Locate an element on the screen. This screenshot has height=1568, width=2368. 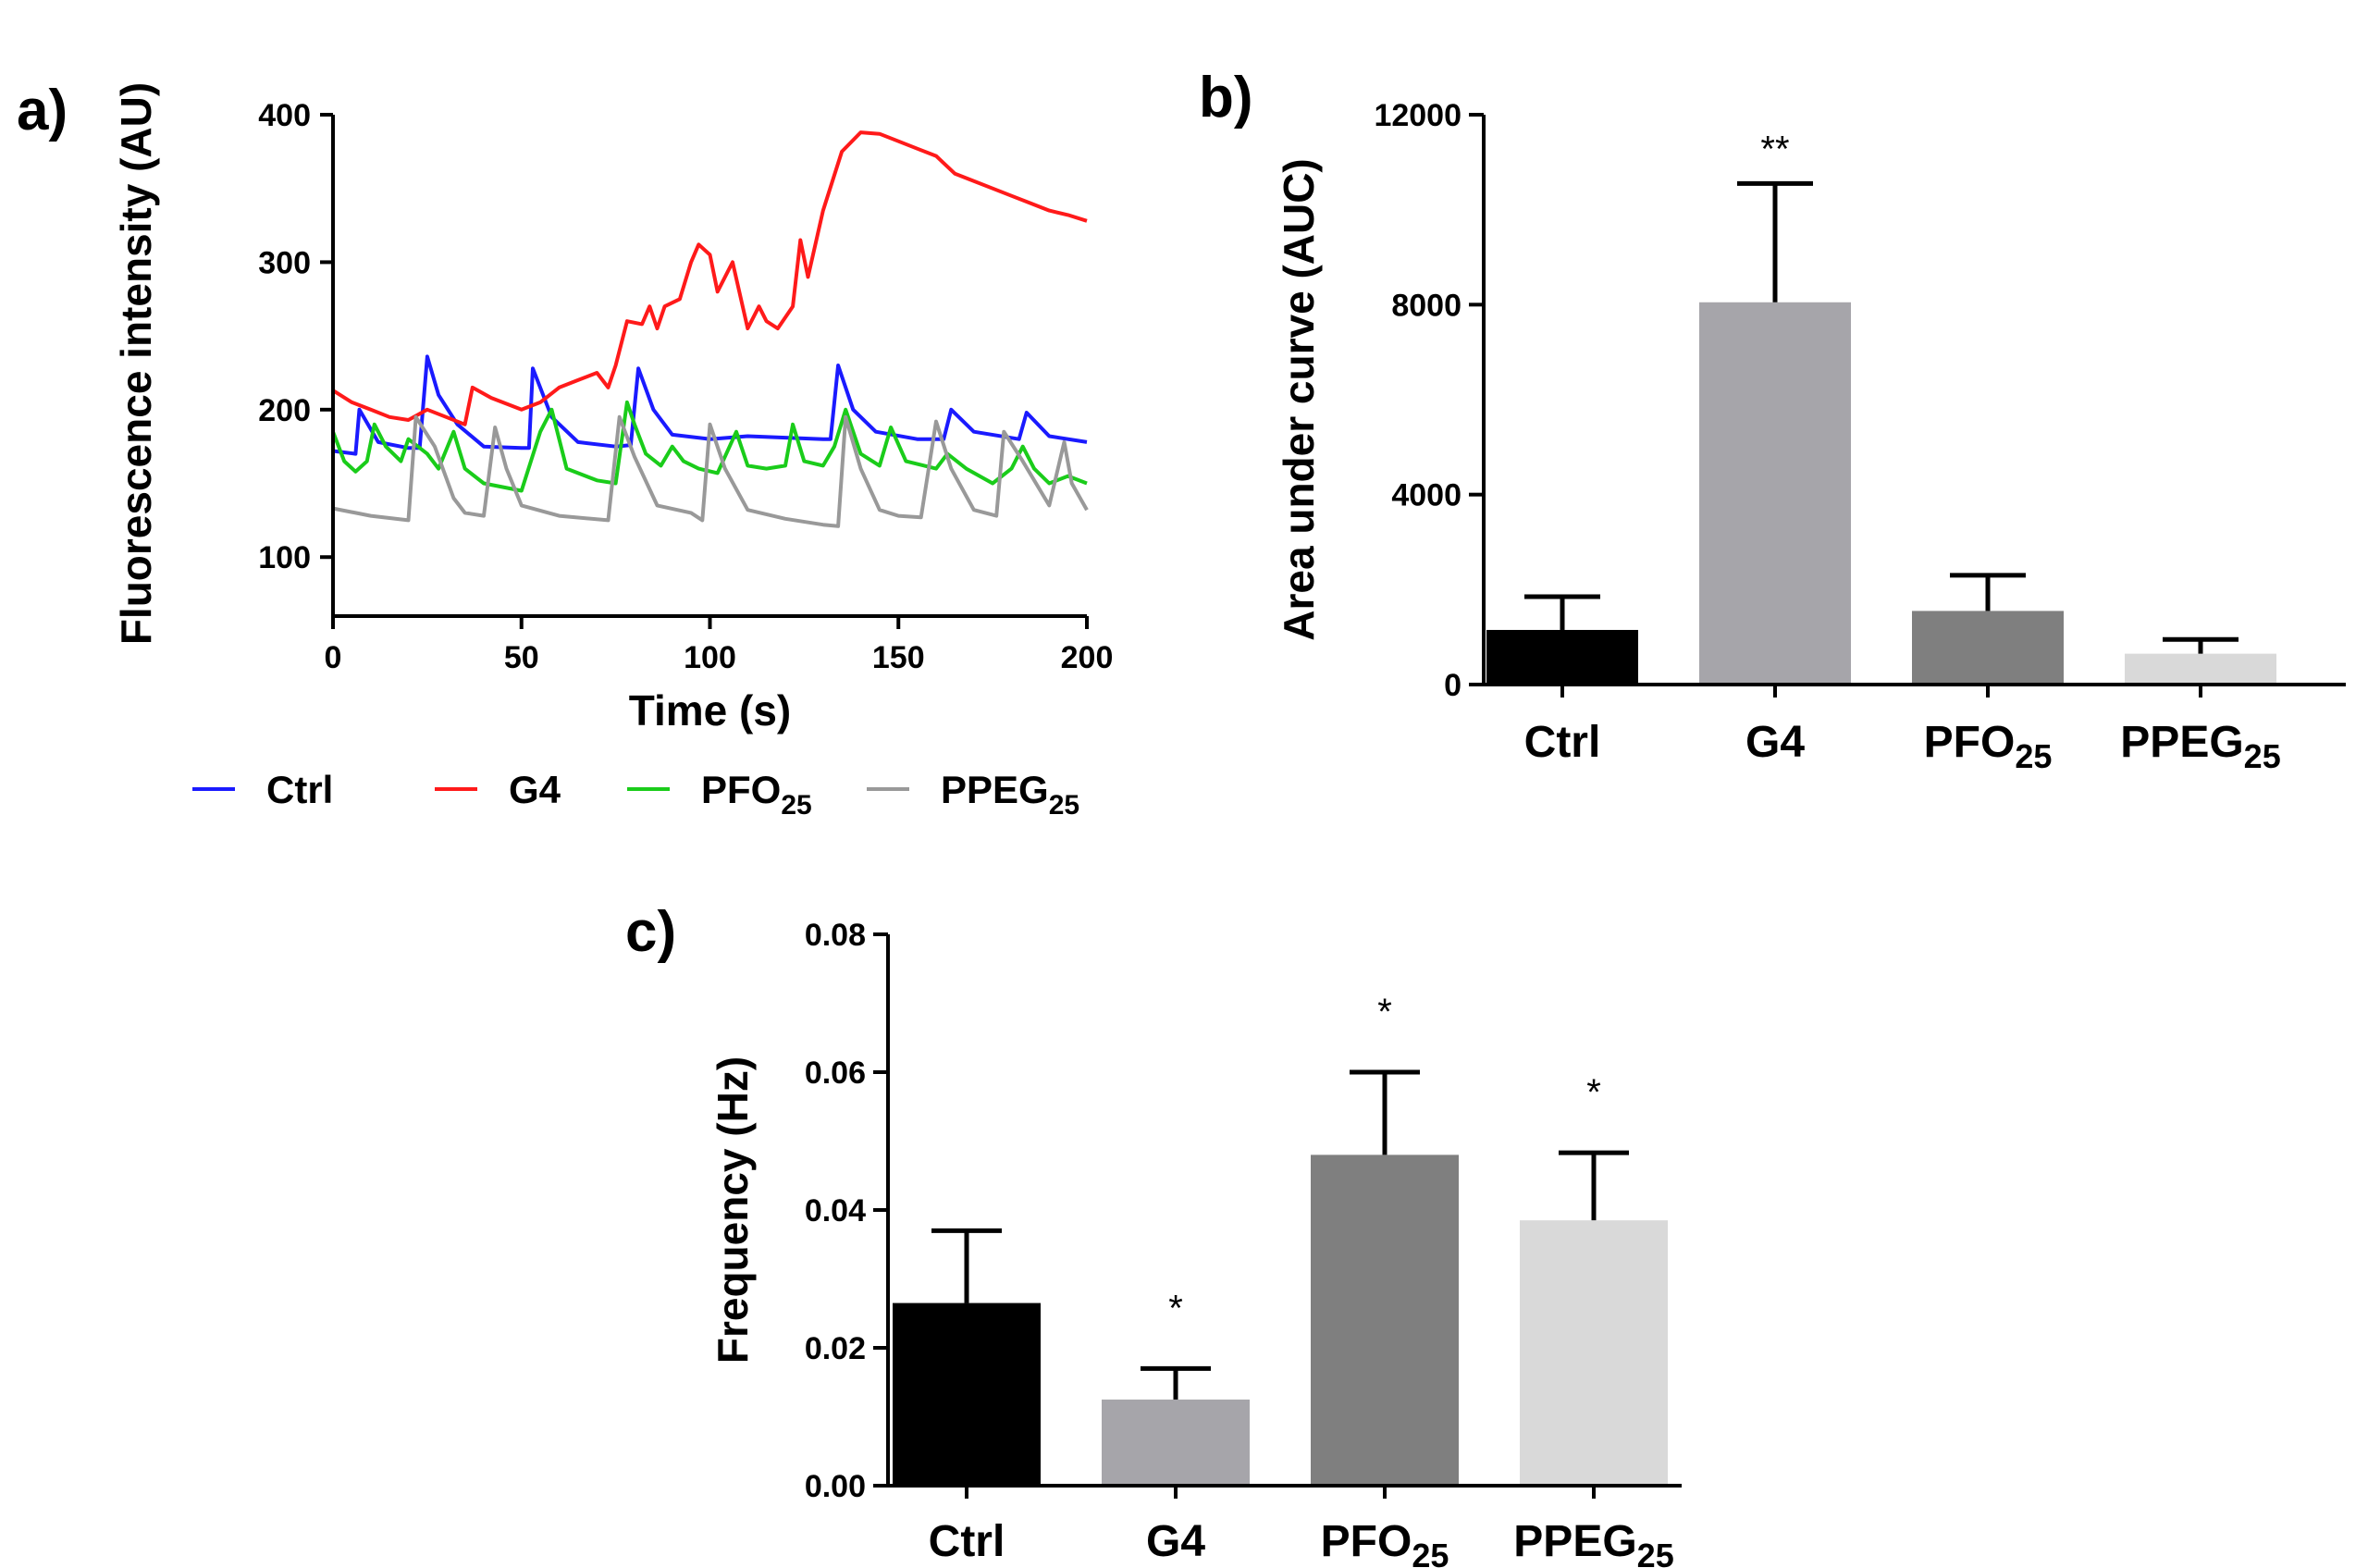
panel-b-category-label-main: PFO is located at coordinates (1970, 742).